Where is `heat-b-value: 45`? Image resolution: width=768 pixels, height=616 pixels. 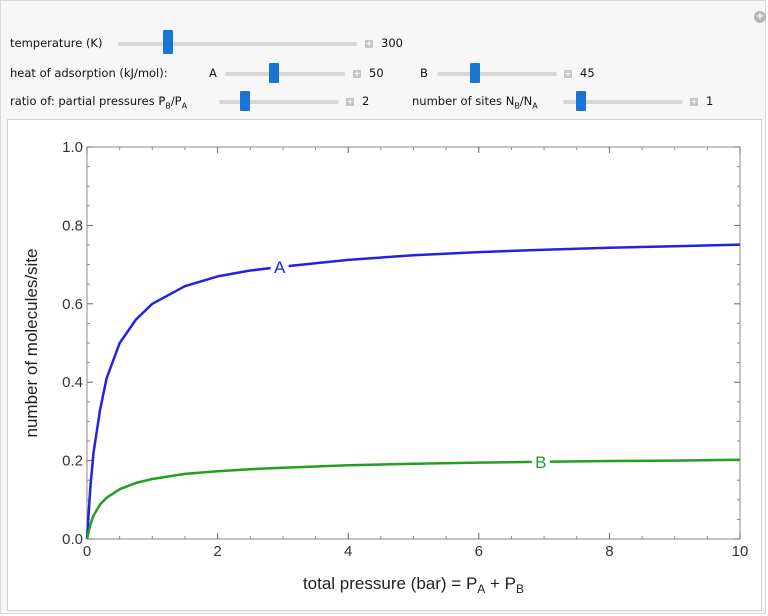 heat-b-value: 45 is located at coordinates (587, 73).